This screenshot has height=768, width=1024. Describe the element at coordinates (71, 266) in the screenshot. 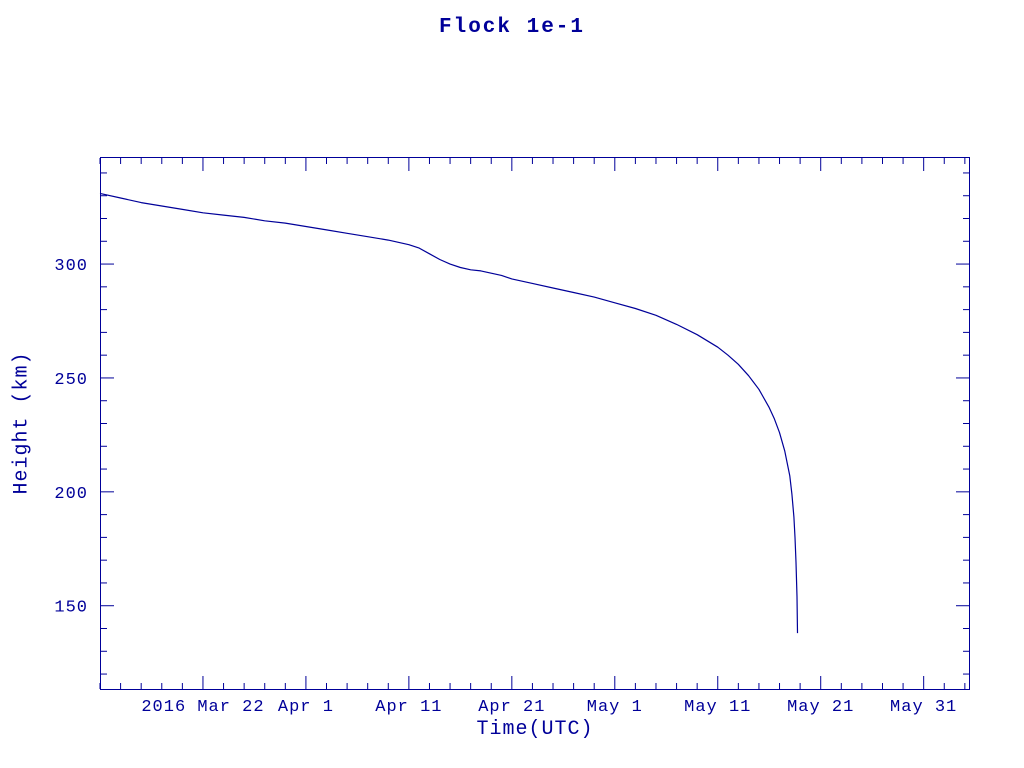

I see `y-tick-label: 300` at that location.